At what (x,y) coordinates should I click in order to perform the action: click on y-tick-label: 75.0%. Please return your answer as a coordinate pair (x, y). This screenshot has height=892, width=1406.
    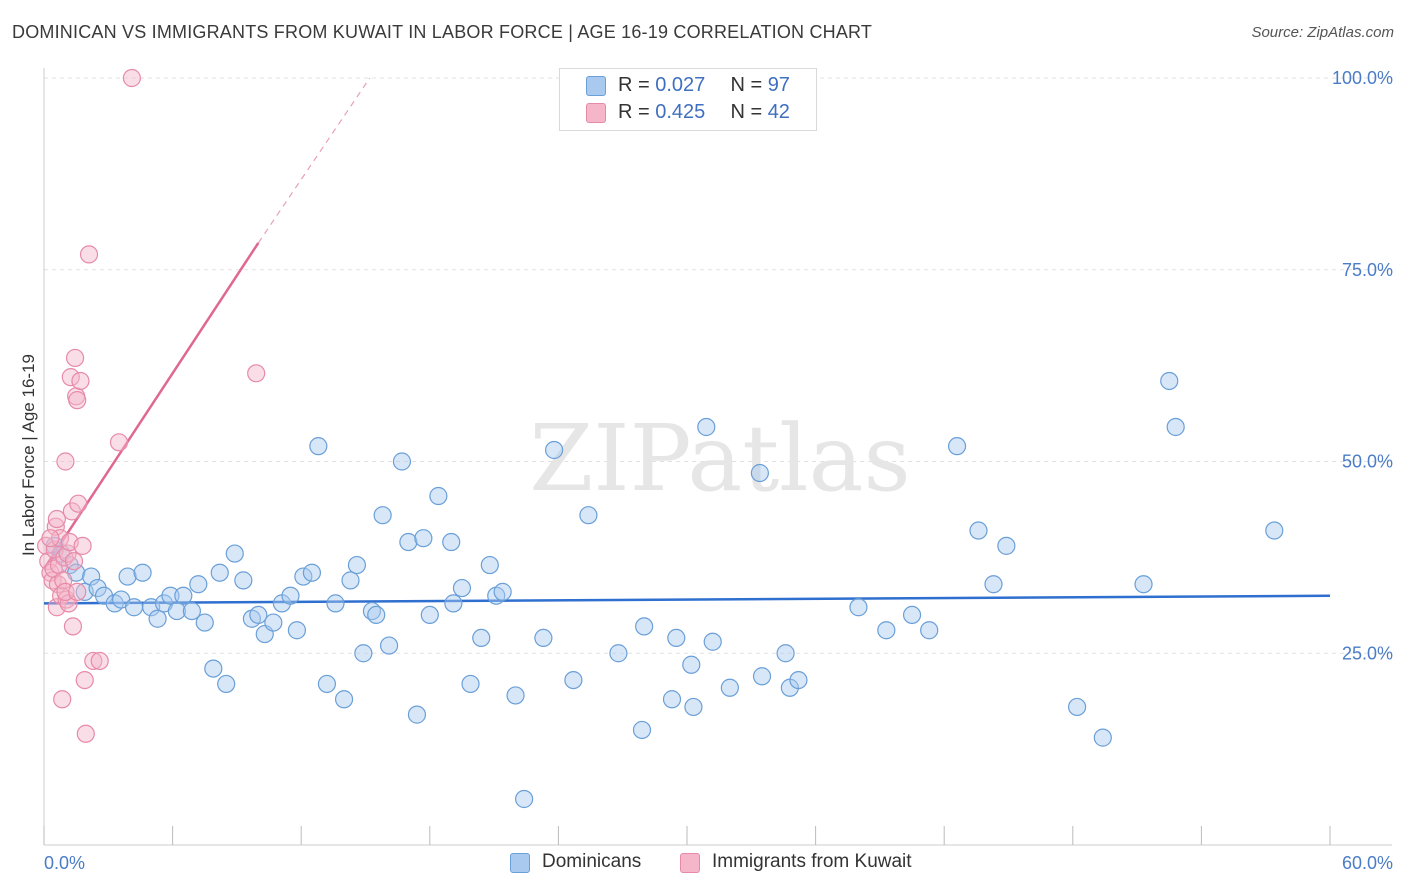
    Looking at the image, I should click on (1367, 270).